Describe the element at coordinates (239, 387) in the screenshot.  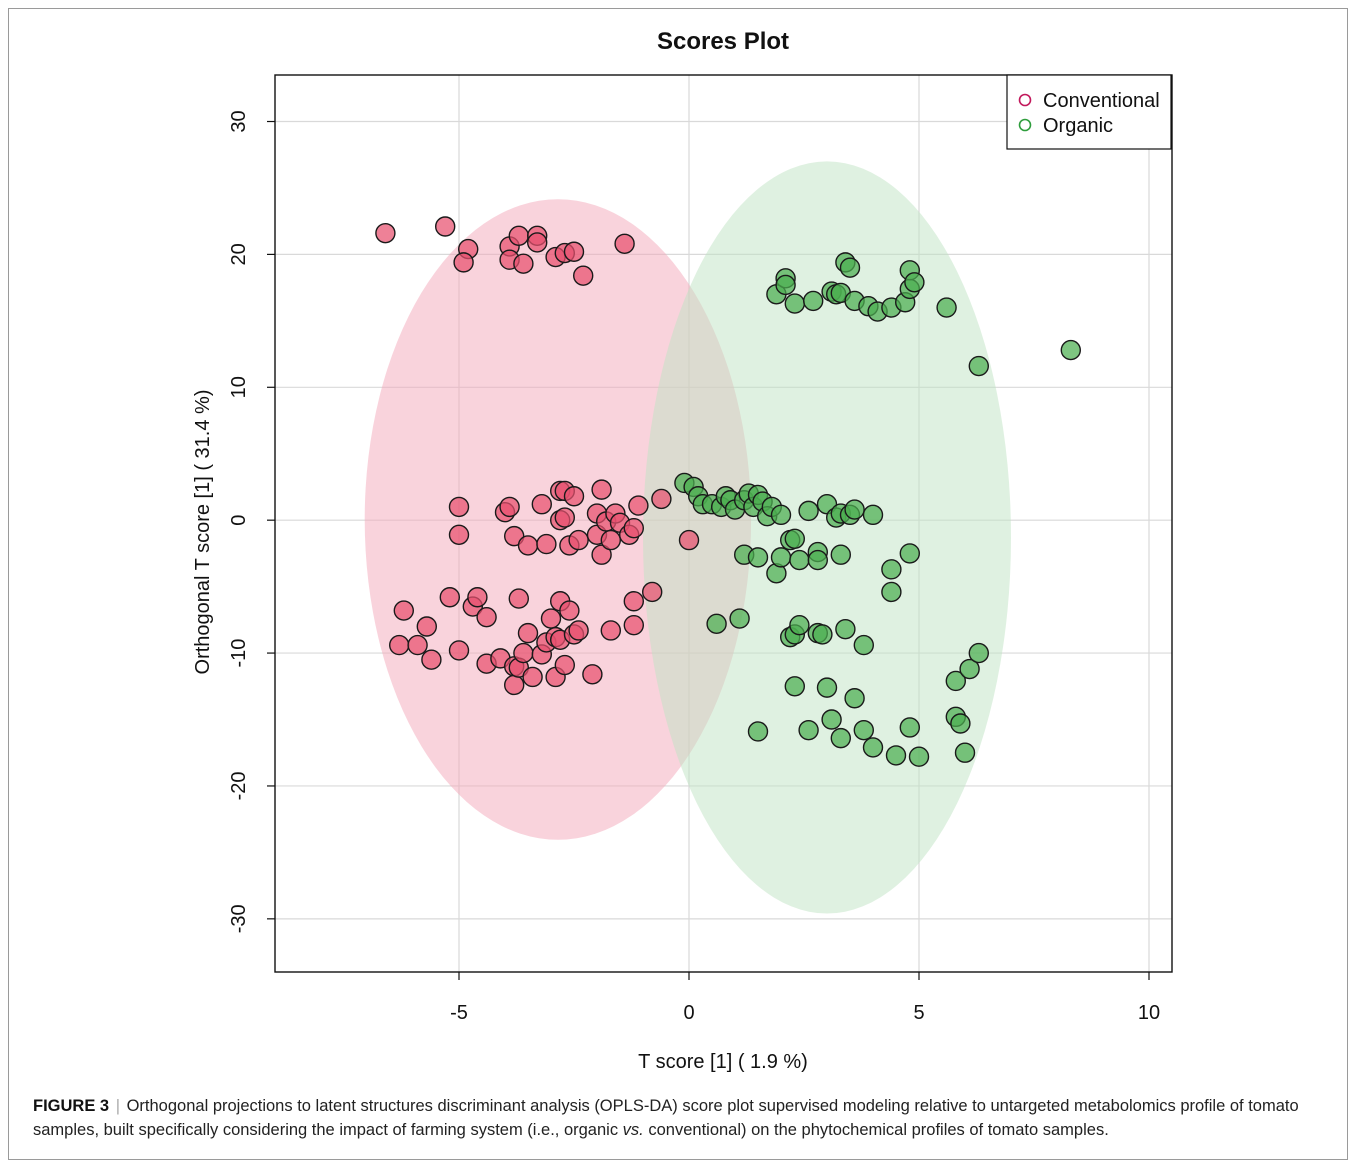
I see `y-tick-label: 10` at that location.